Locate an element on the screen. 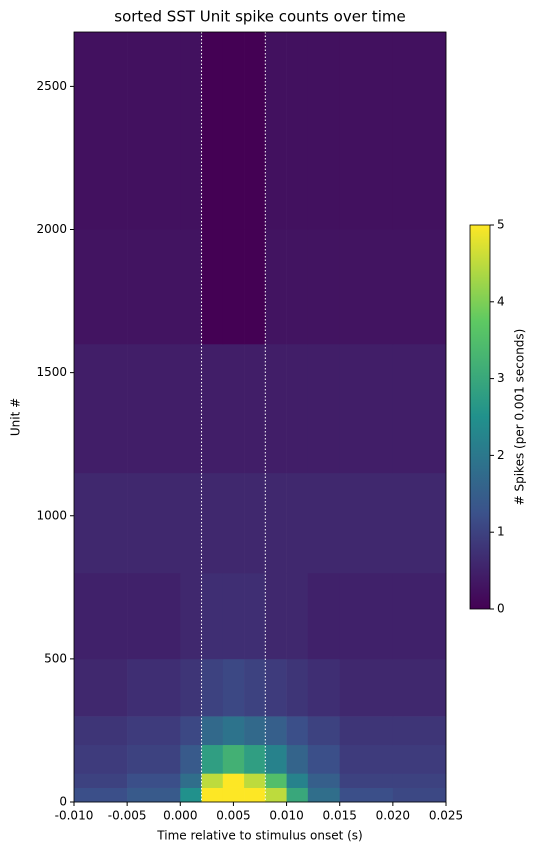 This screenshot has width=537, height=855. x-tick-label: -0.010 is located at coordinates (74, 816).